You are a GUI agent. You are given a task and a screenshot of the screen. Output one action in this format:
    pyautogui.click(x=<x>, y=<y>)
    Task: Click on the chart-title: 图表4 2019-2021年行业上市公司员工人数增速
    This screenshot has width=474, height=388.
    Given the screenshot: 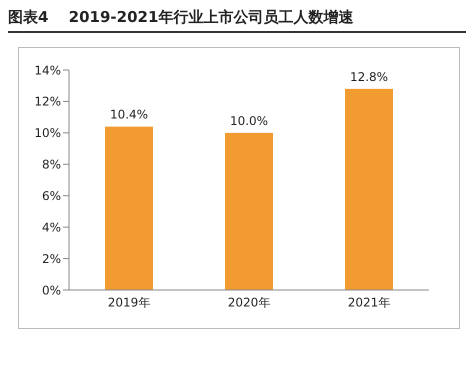 What is the action you would take?
    pyautogui.click(x=237, y=20)
    